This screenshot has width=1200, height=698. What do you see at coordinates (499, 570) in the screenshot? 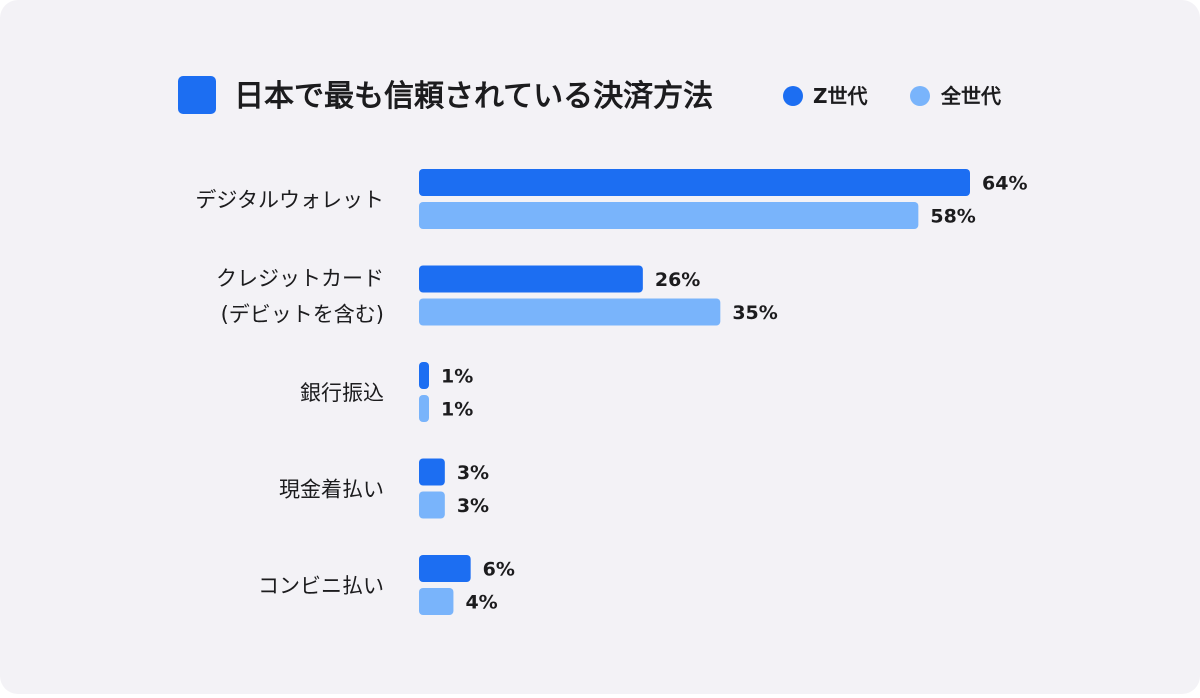
I see `data-label: 6%` at bounding box center [499, 570].